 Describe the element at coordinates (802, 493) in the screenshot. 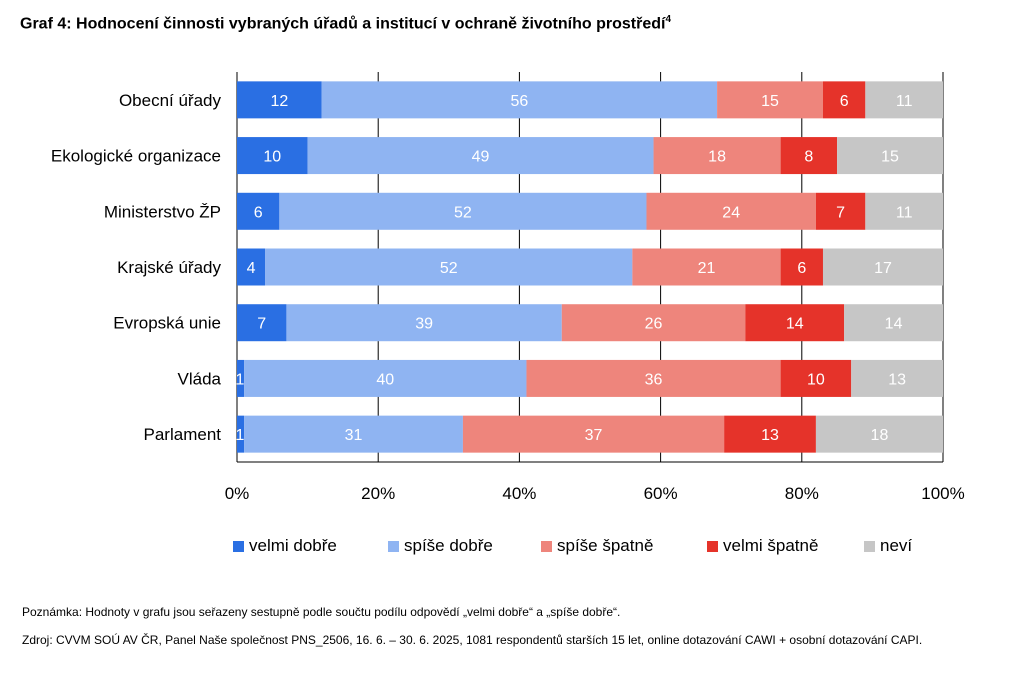

I see `x-tick-label: 80%` at that location.